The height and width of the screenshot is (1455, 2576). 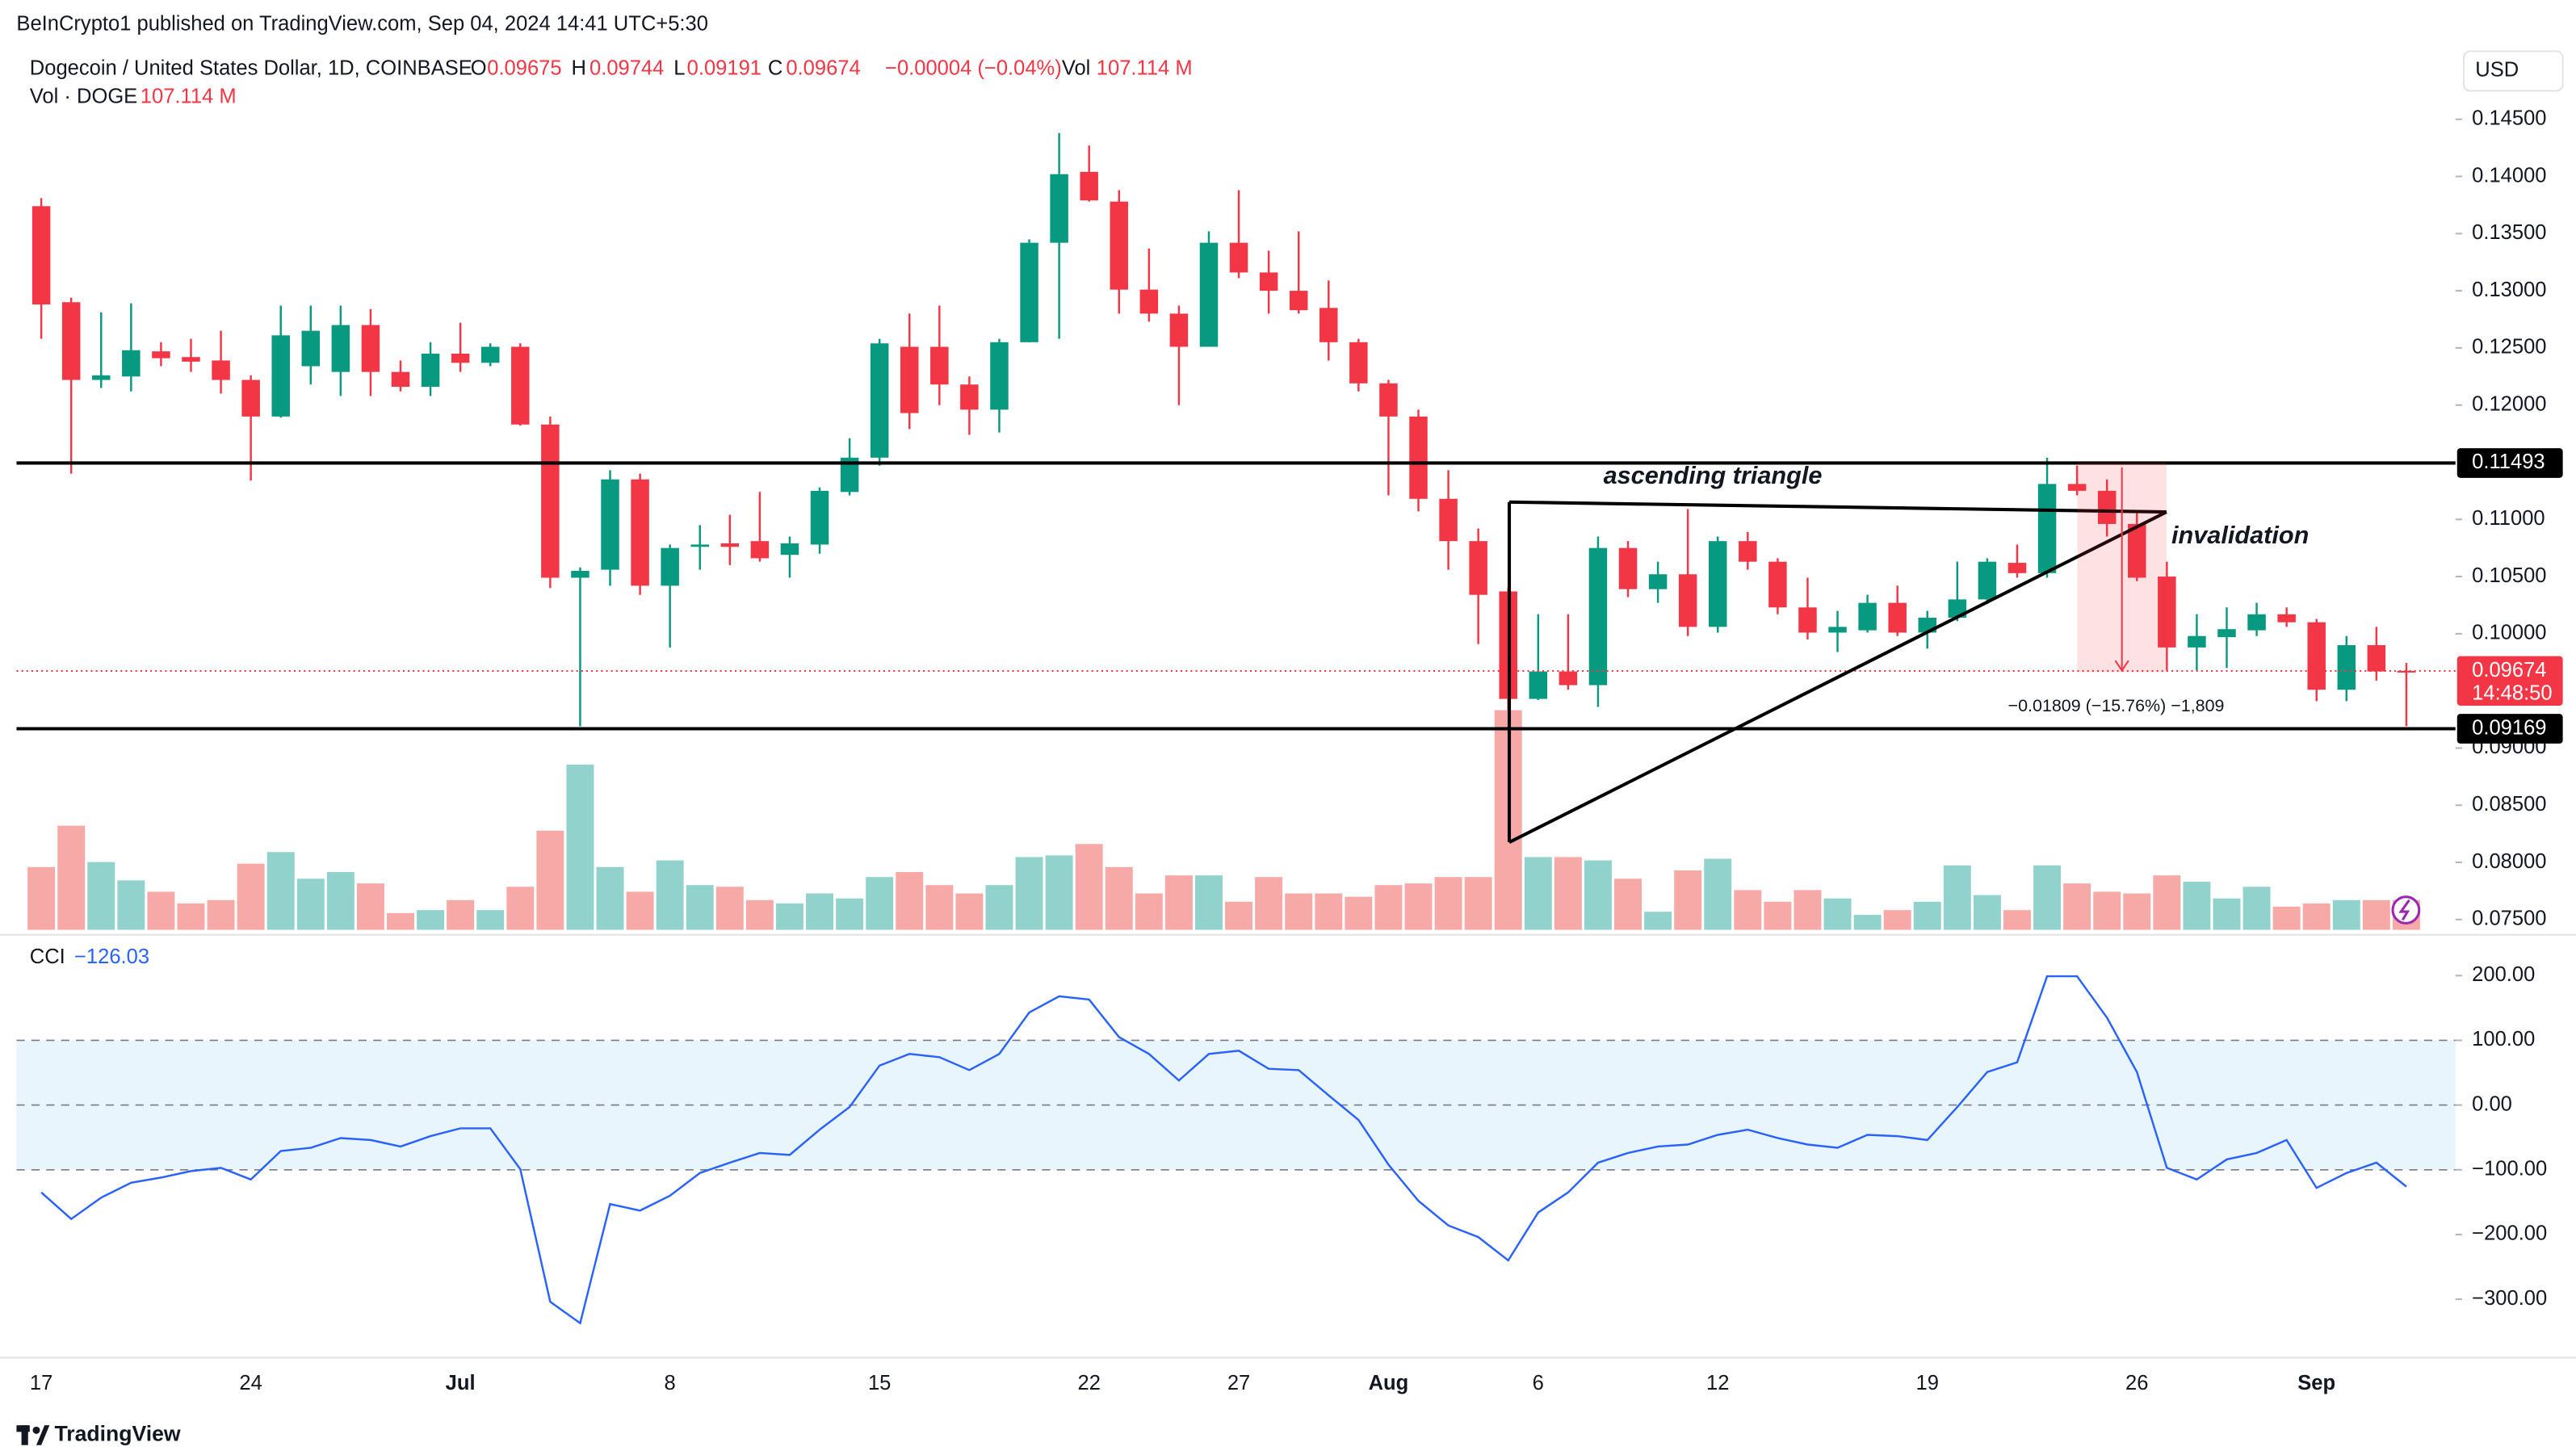 I want to click on volume-legend: Vol · DOGE, so click(x=83, y=96).